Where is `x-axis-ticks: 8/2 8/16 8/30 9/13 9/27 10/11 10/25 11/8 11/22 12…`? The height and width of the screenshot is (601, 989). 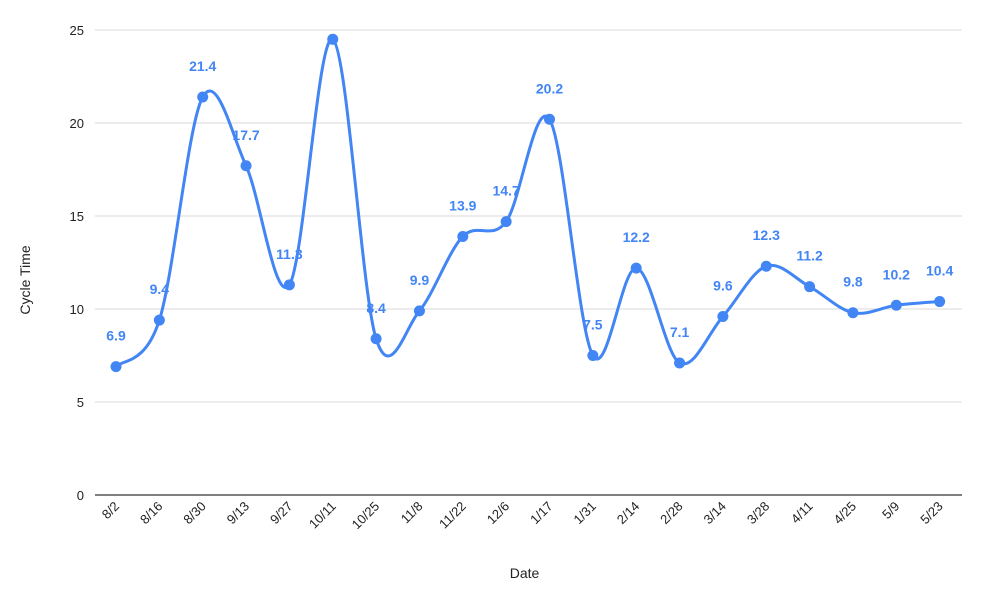 x-axis-ticks: 8/2 8/16 8/30 9/13 9/27 10/11 10/25 11/8 11/22 12… is located at coordinates (522, 516).